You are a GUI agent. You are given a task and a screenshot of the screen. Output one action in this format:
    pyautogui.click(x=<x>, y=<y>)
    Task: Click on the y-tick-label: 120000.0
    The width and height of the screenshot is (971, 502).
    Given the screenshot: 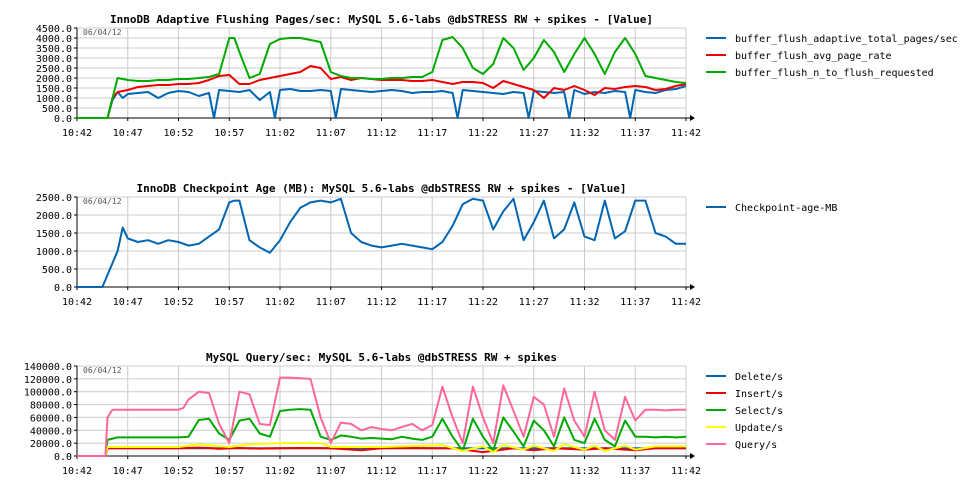 What is the action you would take?
    pyautogui.click(x=48, y=380)
    